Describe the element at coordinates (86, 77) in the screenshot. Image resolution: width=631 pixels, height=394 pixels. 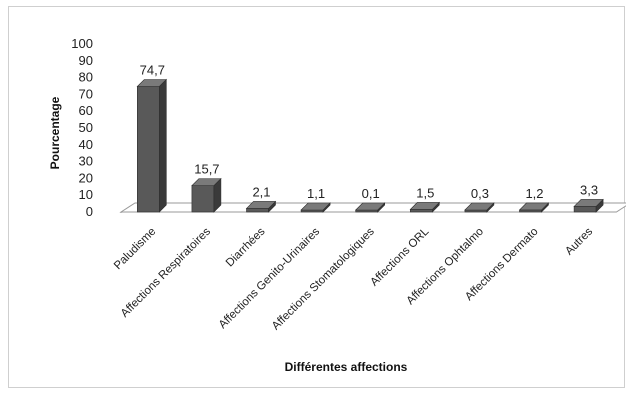
I see `y-tick-label: 80` at that location.